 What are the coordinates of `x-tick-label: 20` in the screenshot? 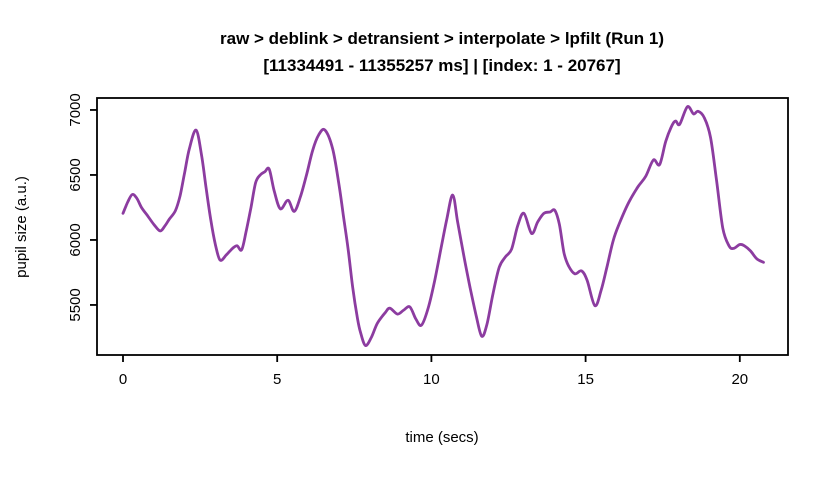 It's located at (739, 379).